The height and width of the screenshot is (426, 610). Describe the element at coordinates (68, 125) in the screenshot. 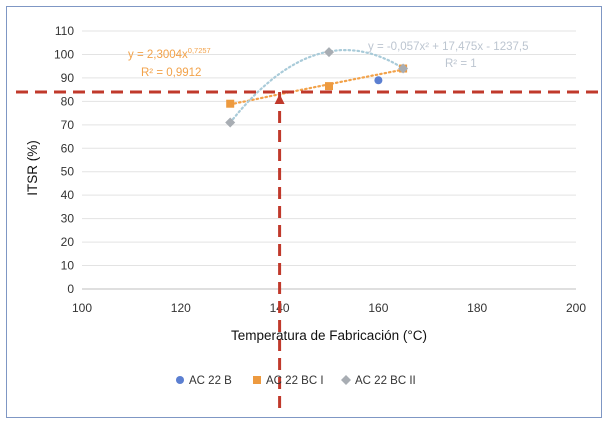

I see `y-tick-70: 70` at that location.